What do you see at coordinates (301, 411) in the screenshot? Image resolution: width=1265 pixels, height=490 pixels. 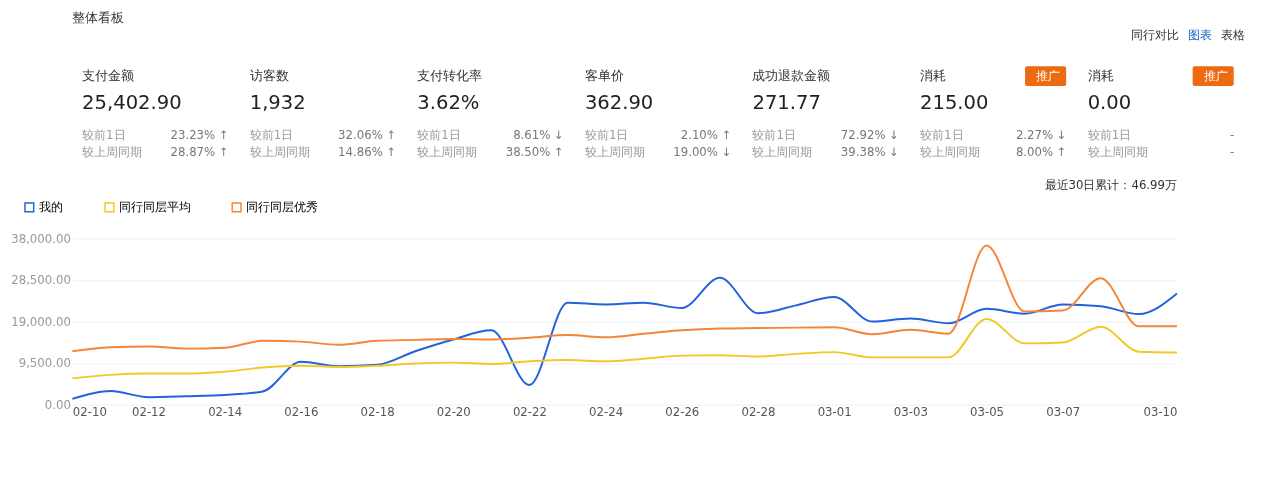 I see `x-tick-label: 02-16` at bounding box center [301, 411].